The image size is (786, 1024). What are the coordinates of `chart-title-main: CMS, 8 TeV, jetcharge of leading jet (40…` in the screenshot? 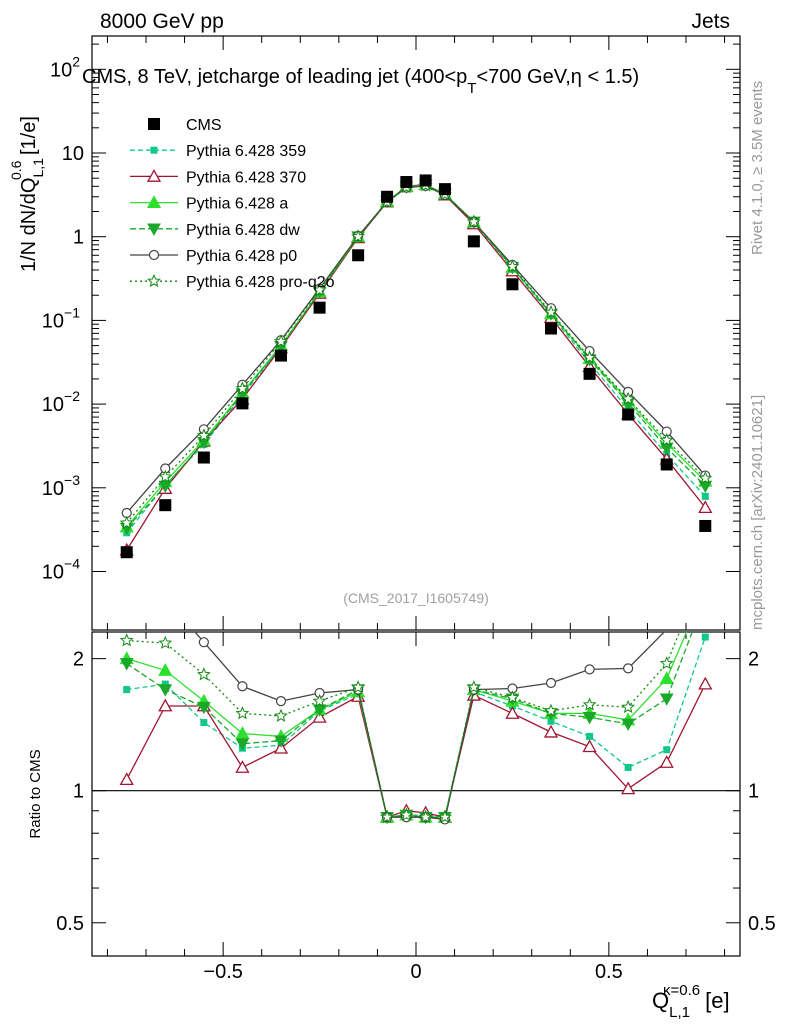 It's located at (274, 77).